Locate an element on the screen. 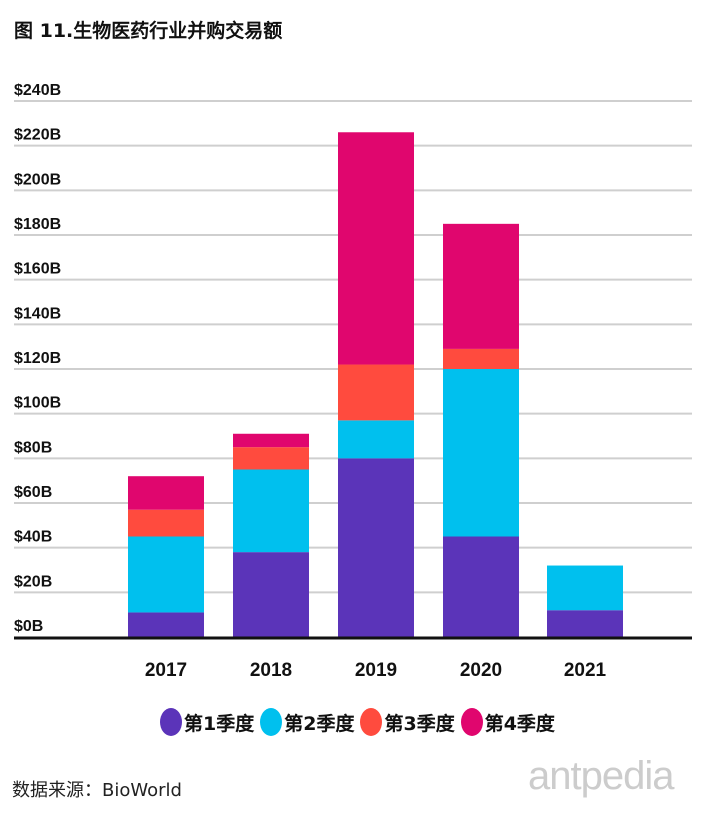 The width and height of the screenshot is (714, 830). legend-label: 第2季度 is located at coordinates (319, 723).